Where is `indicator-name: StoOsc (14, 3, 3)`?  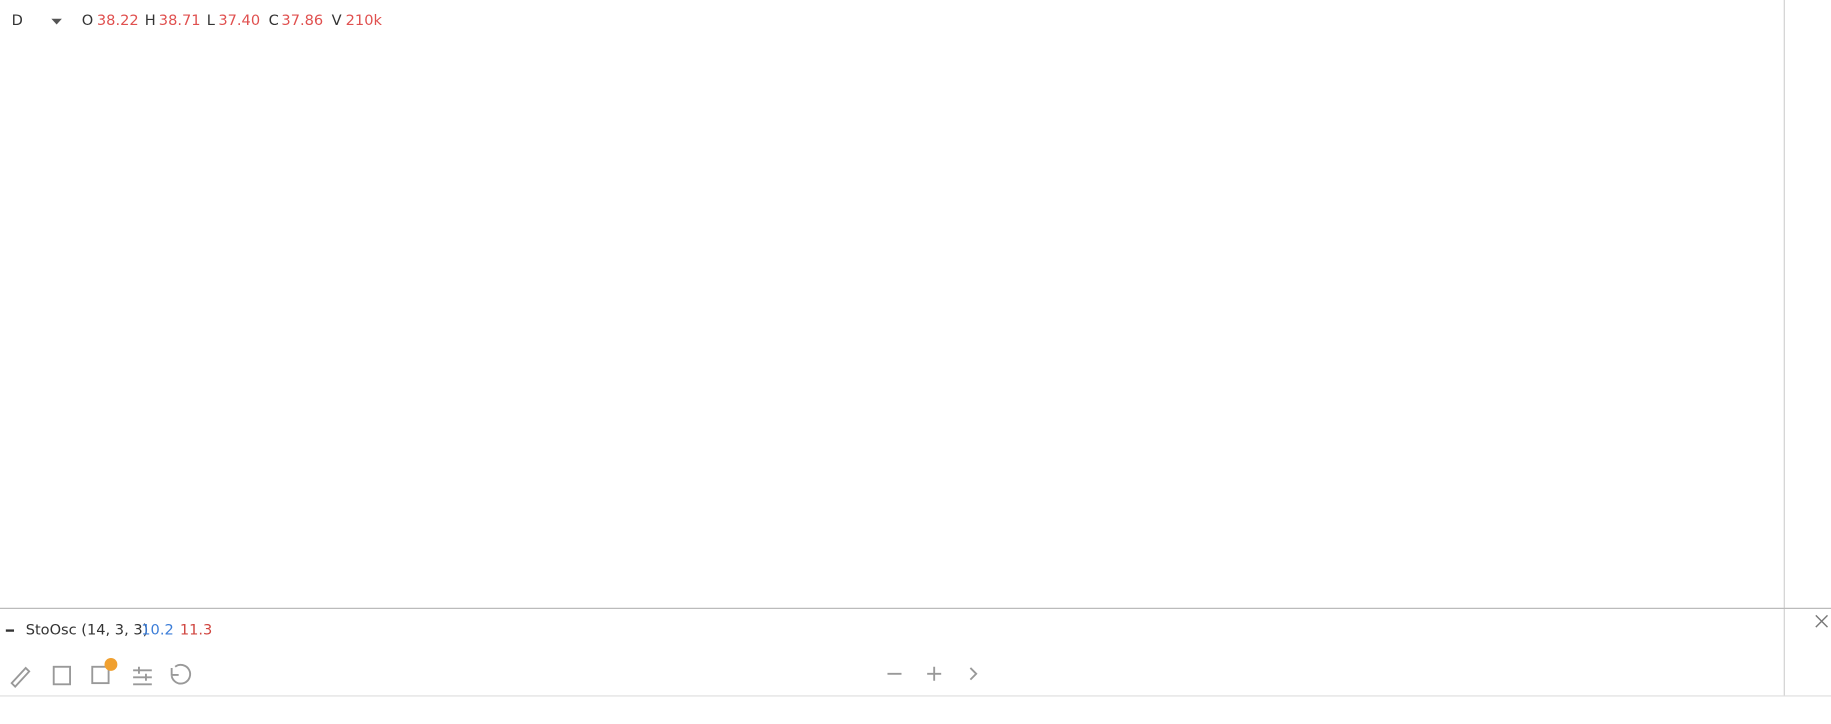 indicator-name: StoOsc (14, 3, 3) is located at coordinates (87, 630).